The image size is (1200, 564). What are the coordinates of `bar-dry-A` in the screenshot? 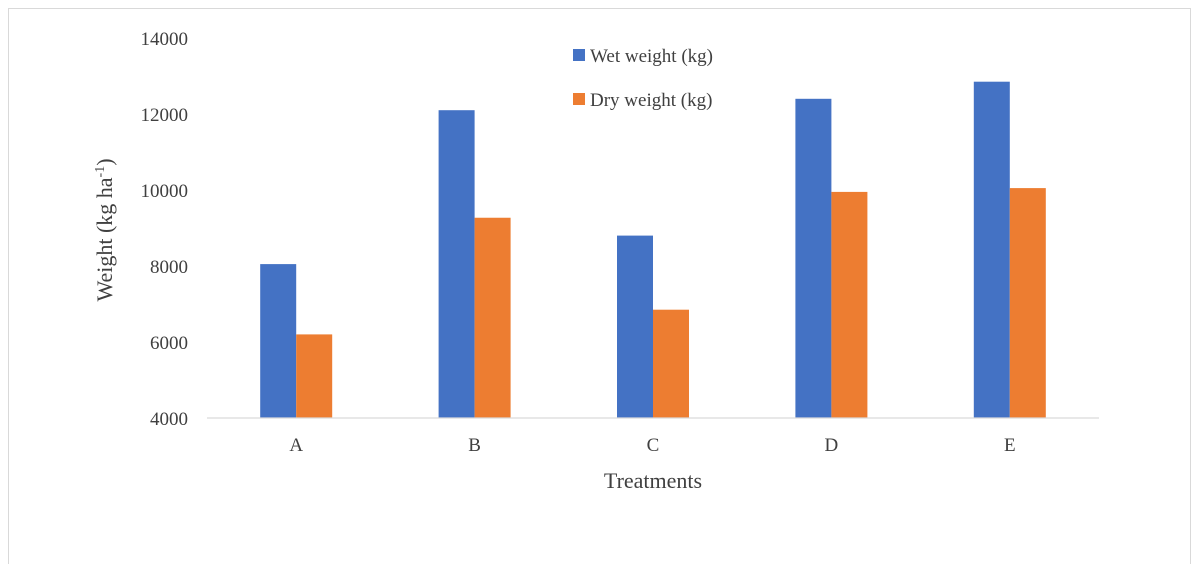 It's located at (314, 376).